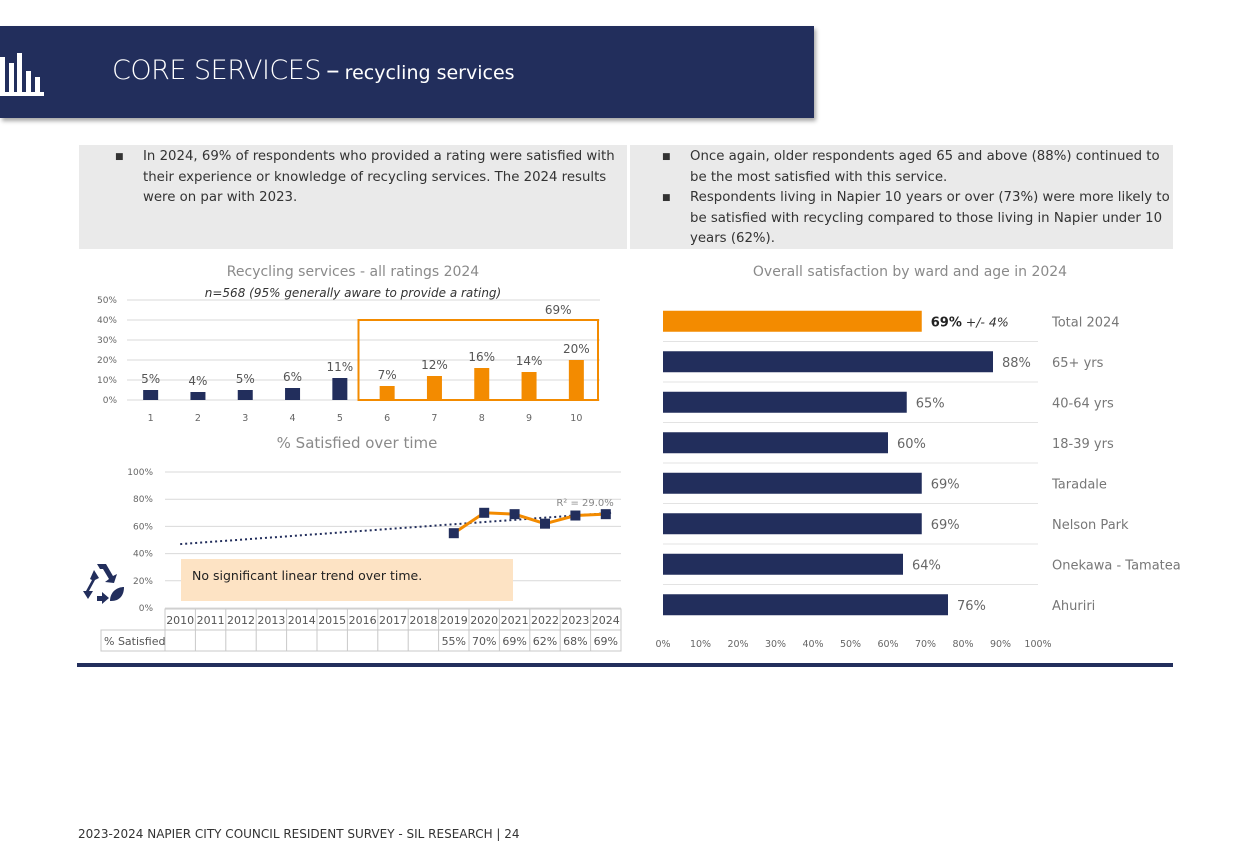  What do you see at coordinates (107, 381) in the screenshot?
I see `y-tick-label: 10%` at bounding box center [107, 381].